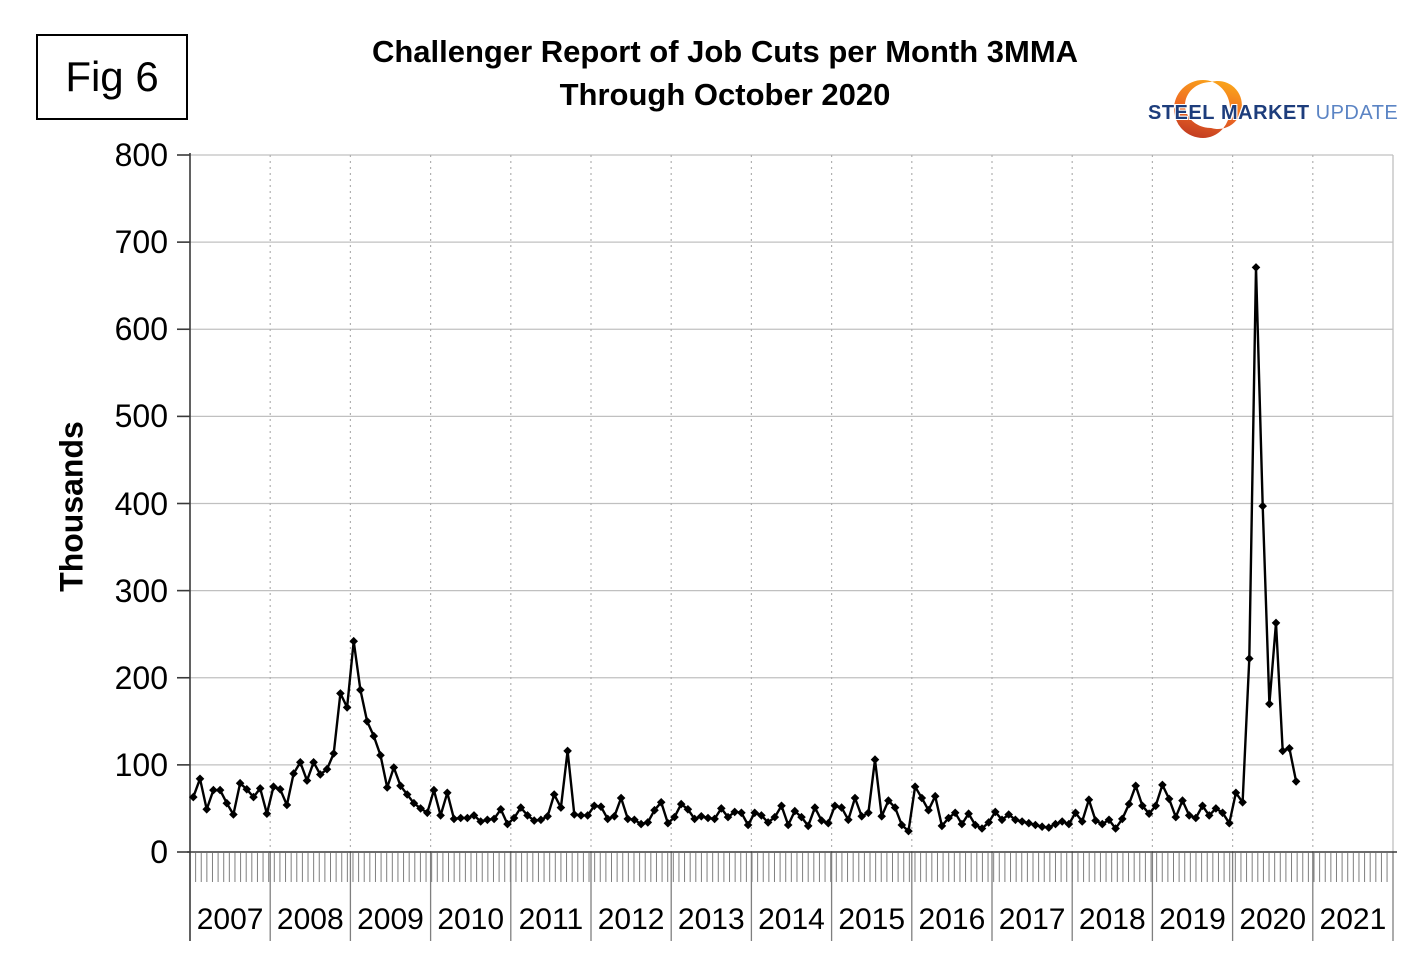 This screenshot has height=973, width=1420. What do you see at coordinates (141, 155) in the screenshot?
I see `y-tick-label: 800` at bounding box center [141, 155].